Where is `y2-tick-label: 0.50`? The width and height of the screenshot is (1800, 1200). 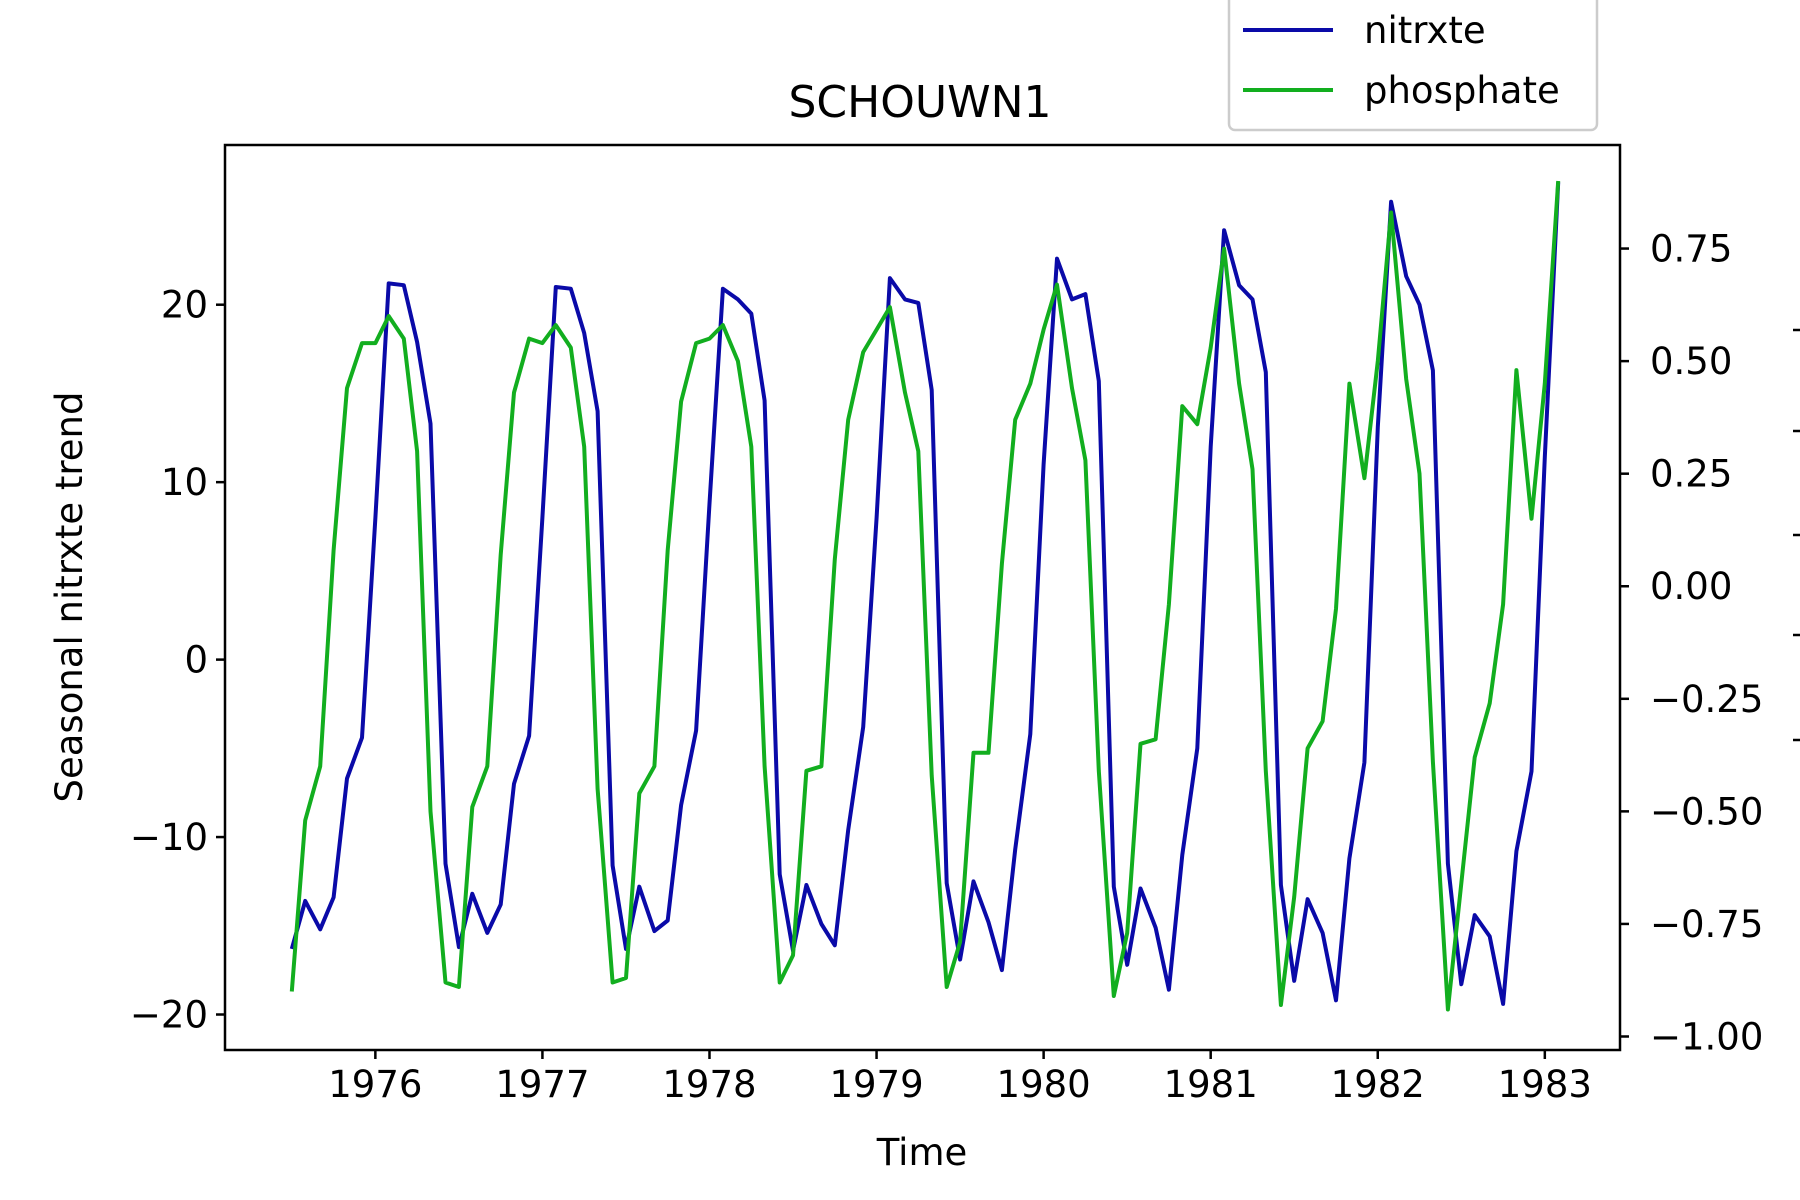 y2-tick-label: 0.50 is located at coordinates (1691, 361).